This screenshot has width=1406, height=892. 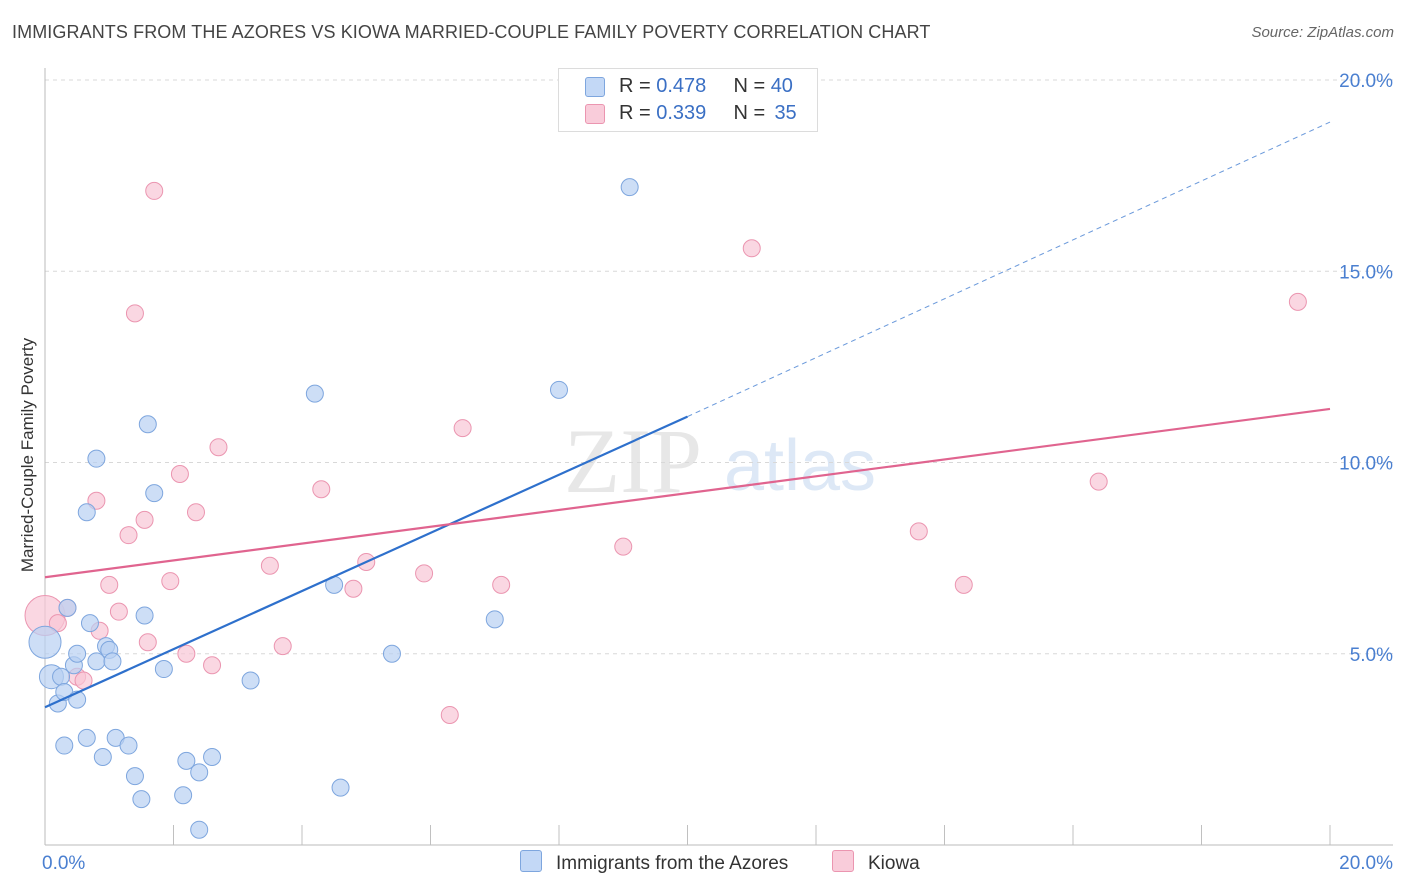 I want to click on kiowa-swatch, so click(x=595, y=114).